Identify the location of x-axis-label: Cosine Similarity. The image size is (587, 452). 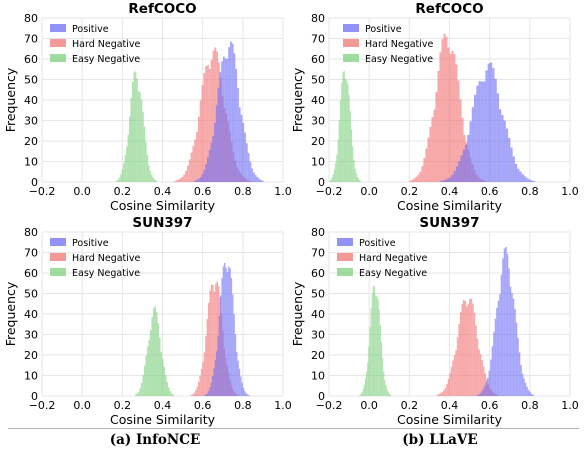
(163, 205).